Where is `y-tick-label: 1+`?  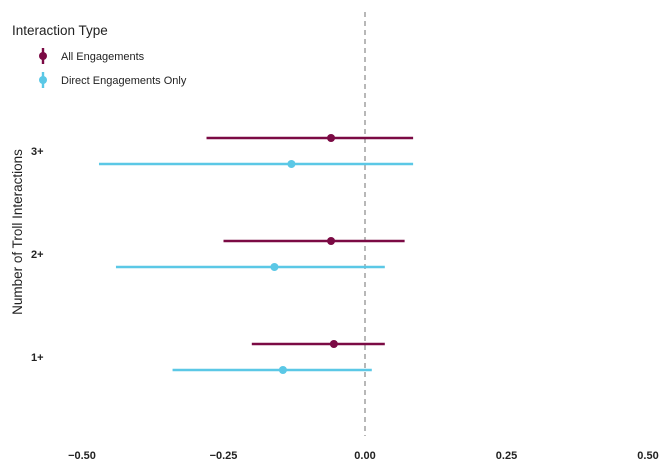
y-tick-label: 1+ is located at coordinates (37, 358).